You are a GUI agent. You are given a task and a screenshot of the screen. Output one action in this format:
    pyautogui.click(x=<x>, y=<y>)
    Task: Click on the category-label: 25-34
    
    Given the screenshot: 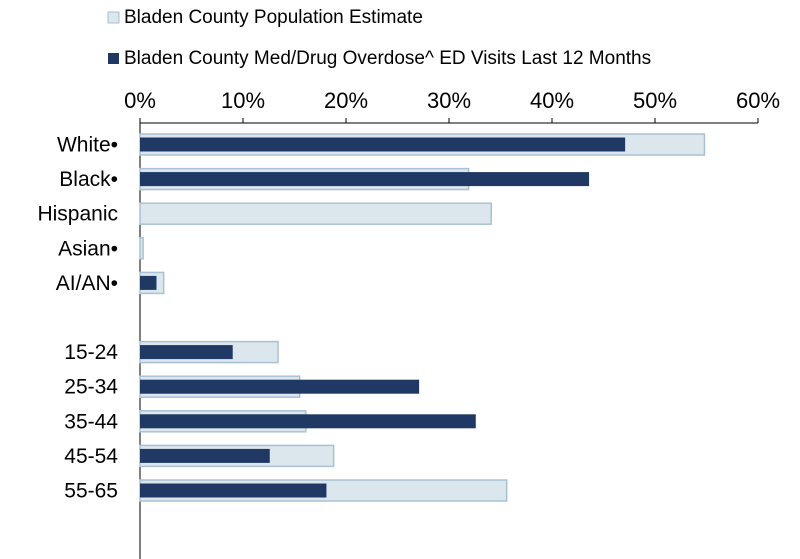 What is the action you would take?
    pyautogui.click(x=91, y=387)
    